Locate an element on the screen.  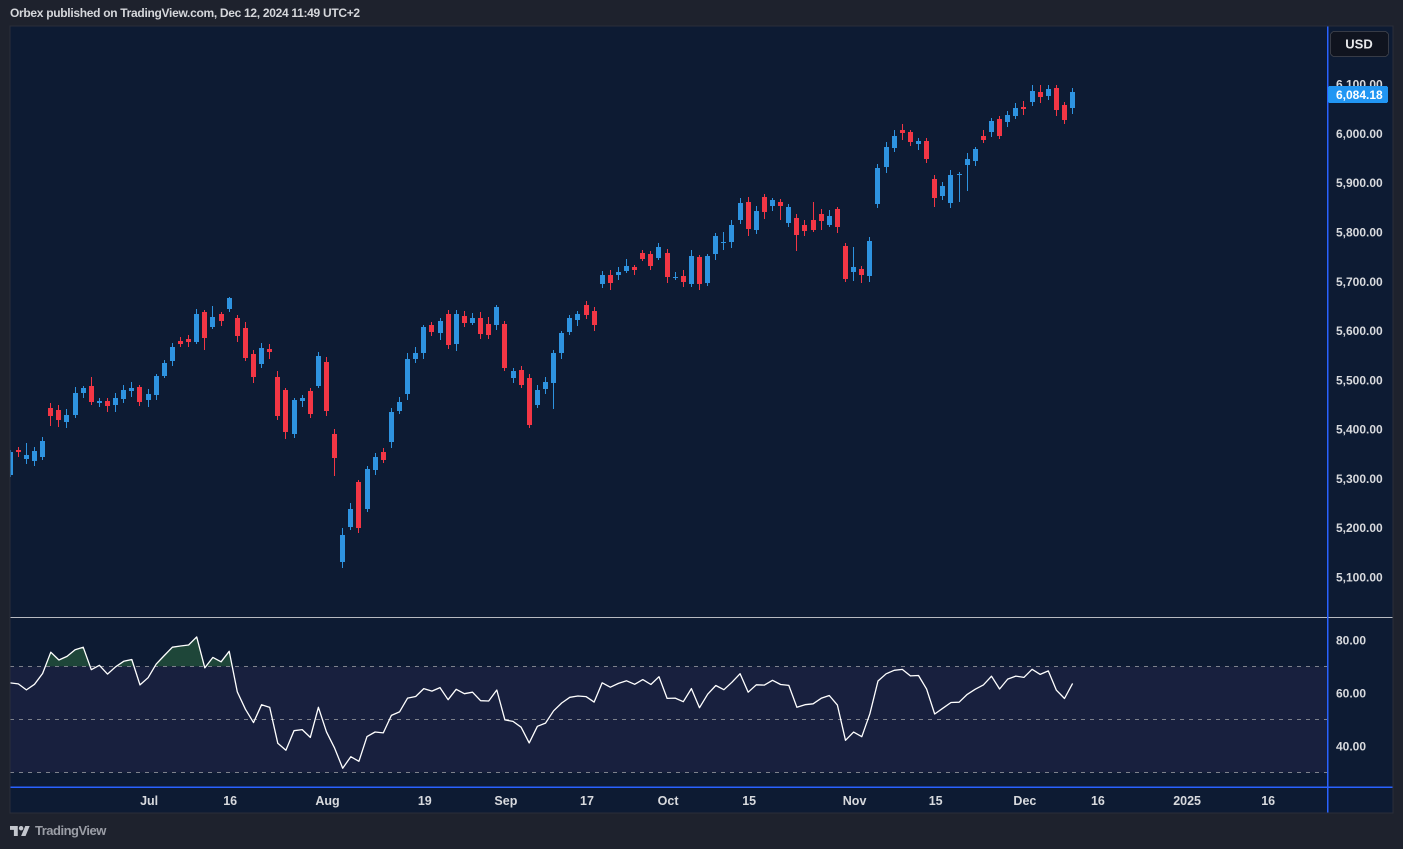
svg-text: 5,700.00 is located at coordinates (1359, 282).